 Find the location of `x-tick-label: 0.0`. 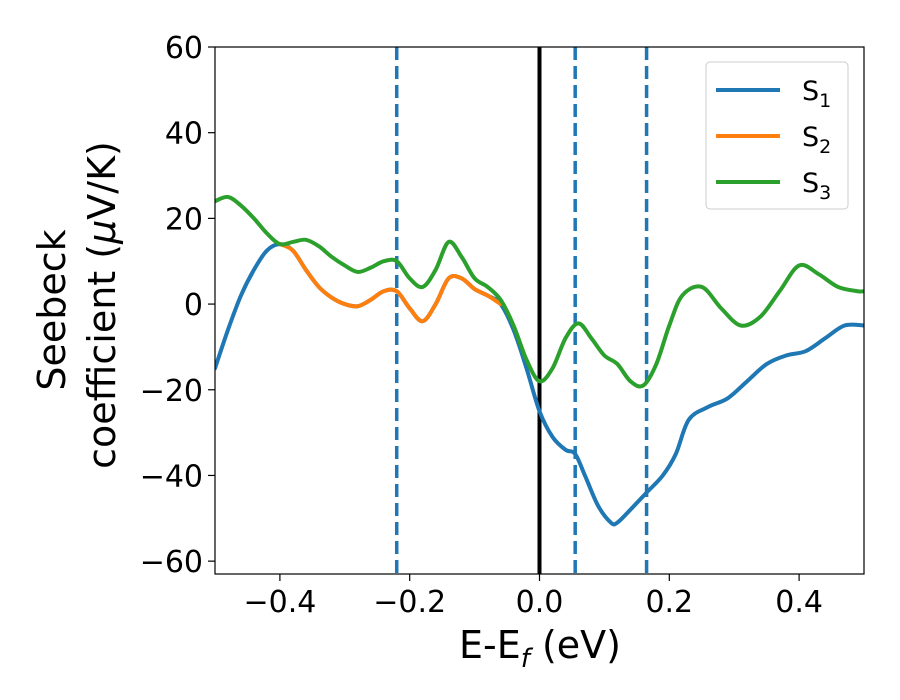

x-tick-label: 0.0 is located at coordinates (540, 602).